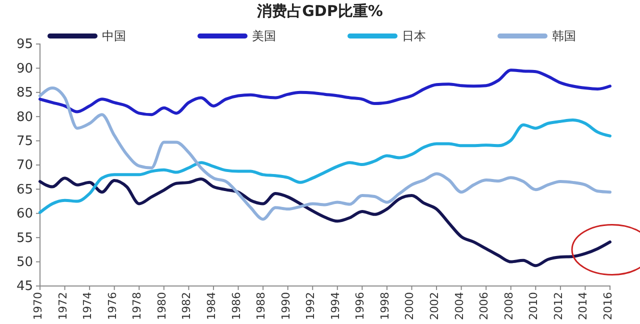  Describe the element at coordinates (87, 306) in the screenshot. I see `x-tick-label: 1974` at that location.